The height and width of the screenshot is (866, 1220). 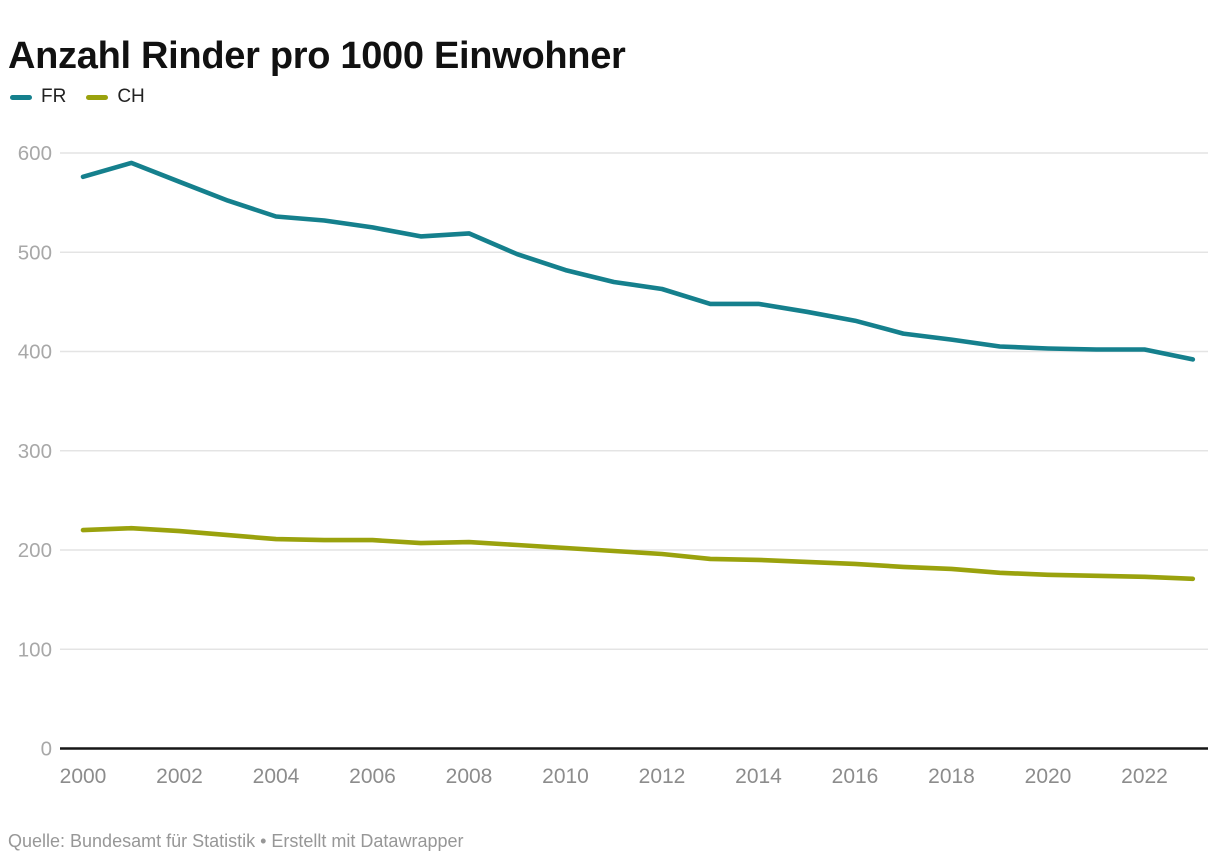 What do you see at coordinates (35, 153) in the screenshot?
I see `y-tick-label-600: 600` at bounding box center [35, 153].